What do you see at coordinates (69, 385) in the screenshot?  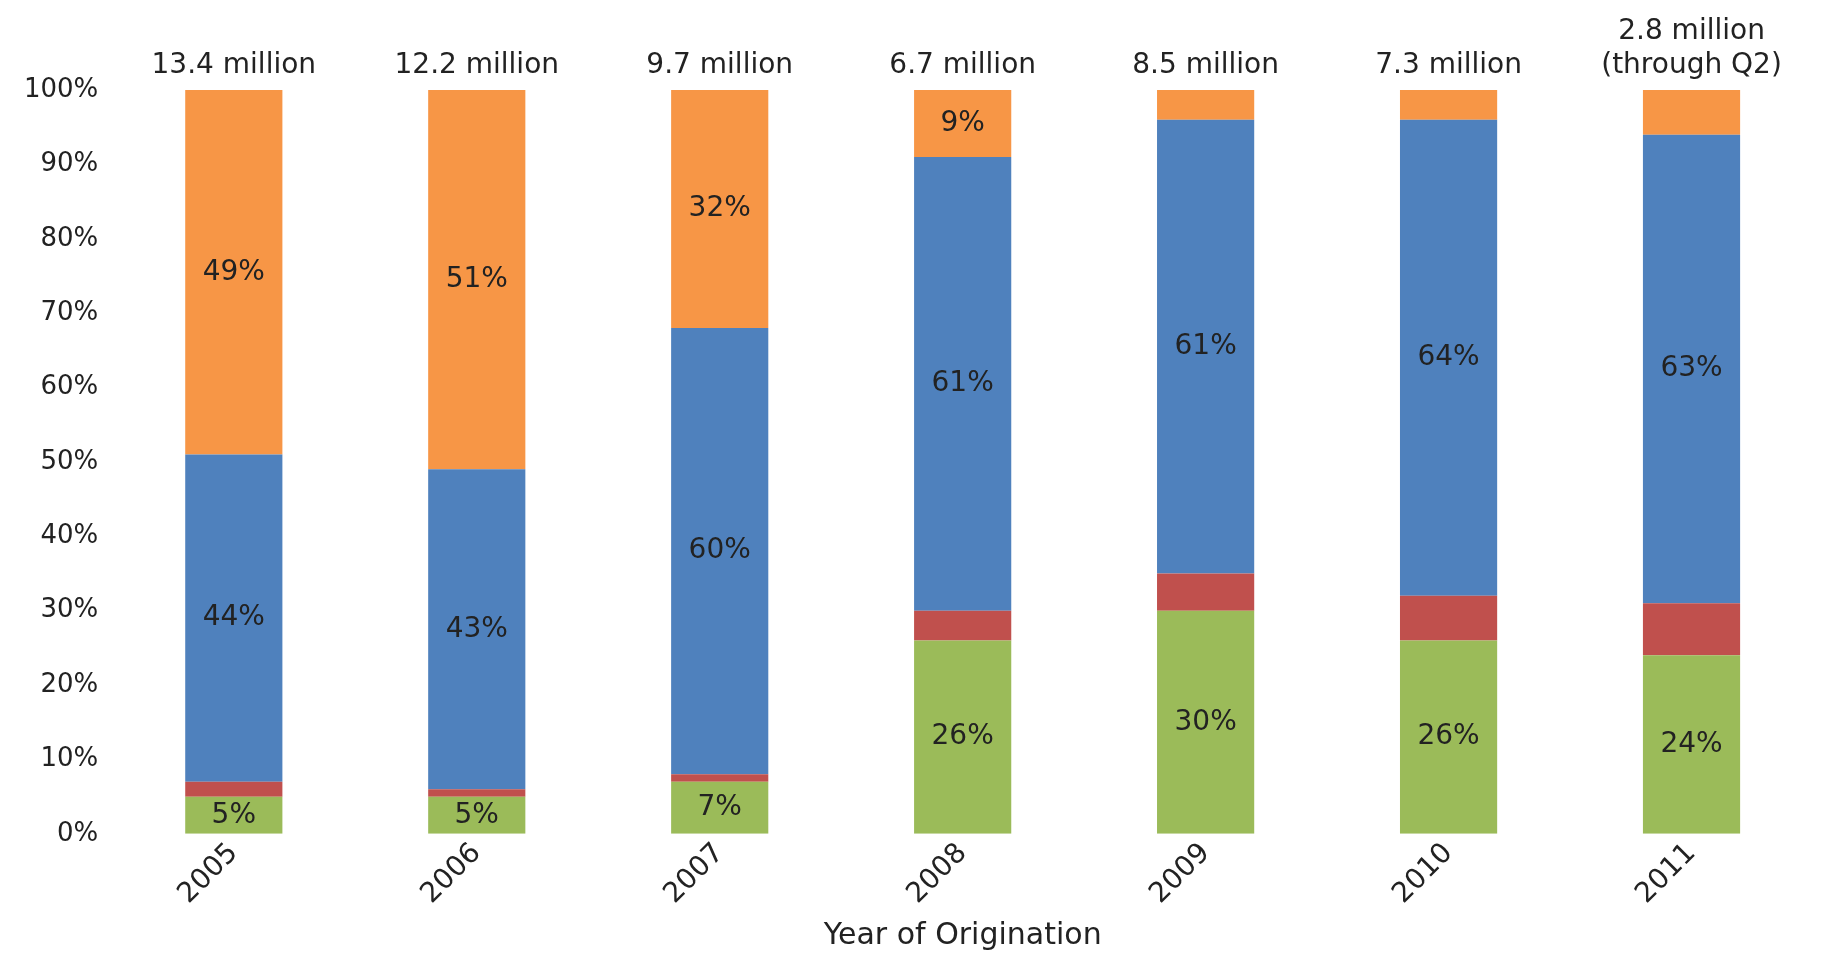 I see `y-tick-label: 60%` at bounding box center [69, 385].